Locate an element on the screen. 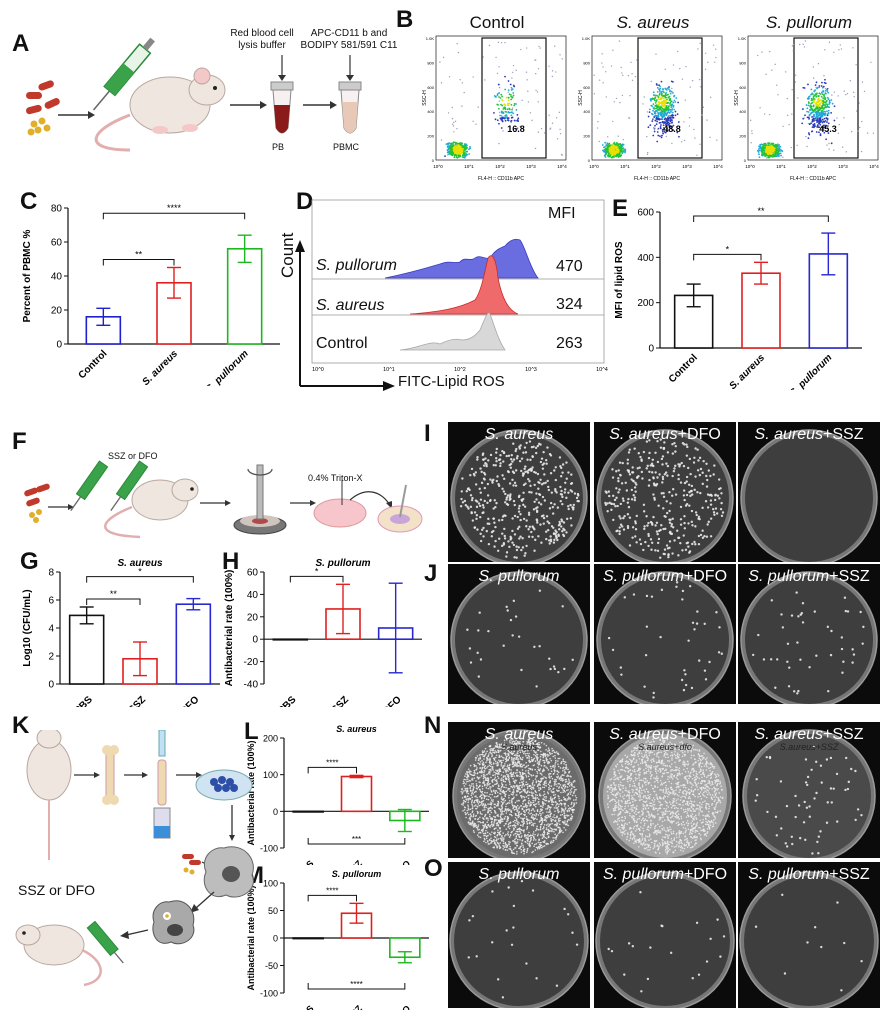 The height and width of the screenshot is (1015, 882). plate-species: S. aureus is located at coordinates (788, 734).